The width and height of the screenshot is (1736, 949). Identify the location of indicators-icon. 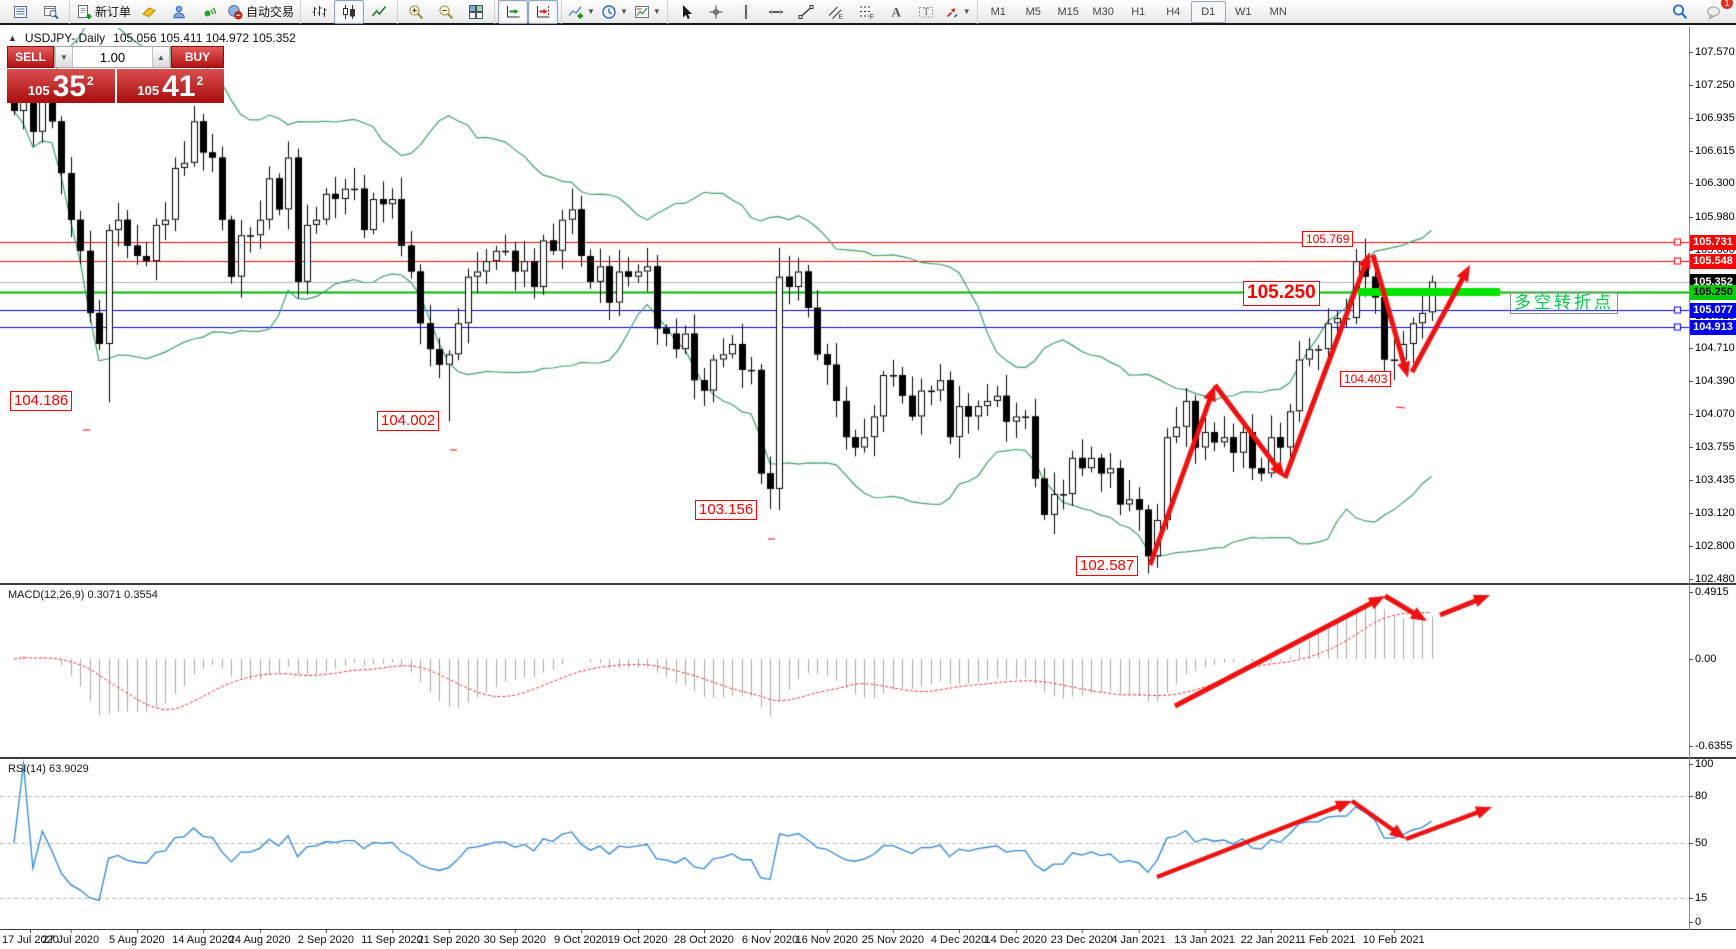
(576, 12).